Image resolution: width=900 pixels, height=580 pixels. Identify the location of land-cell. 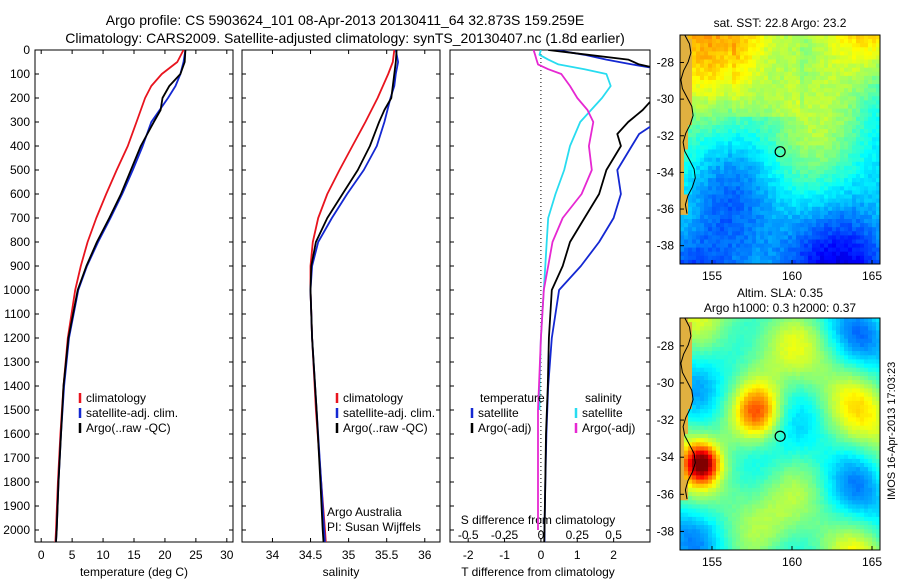
(682, 382).